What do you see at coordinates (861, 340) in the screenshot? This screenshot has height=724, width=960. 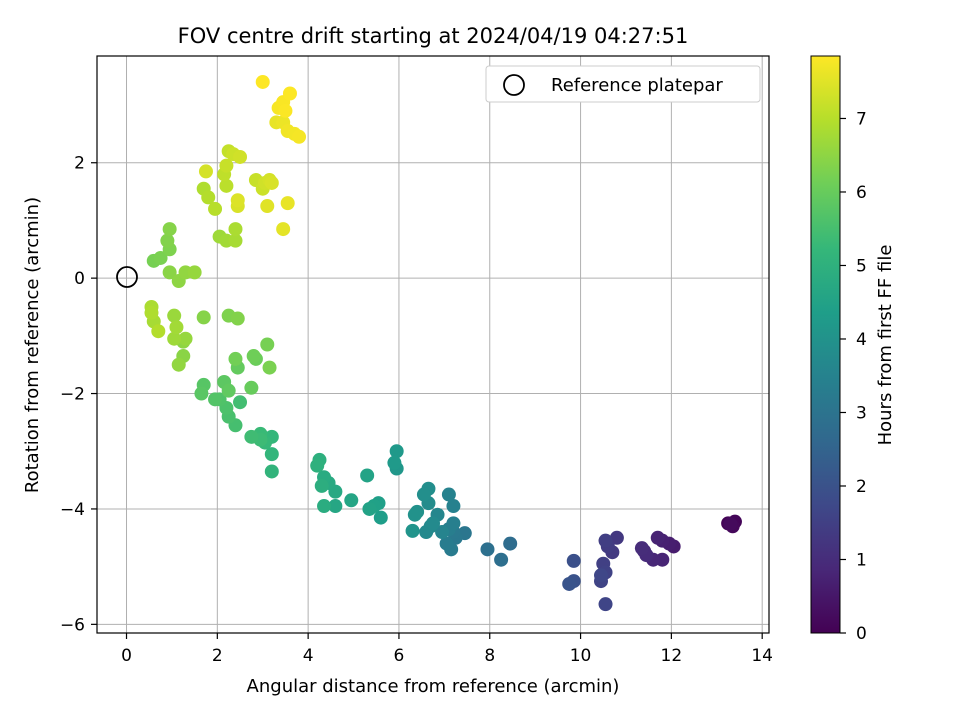 I see `colorbar-tick-label: 4` at bounding box center [861, 340].